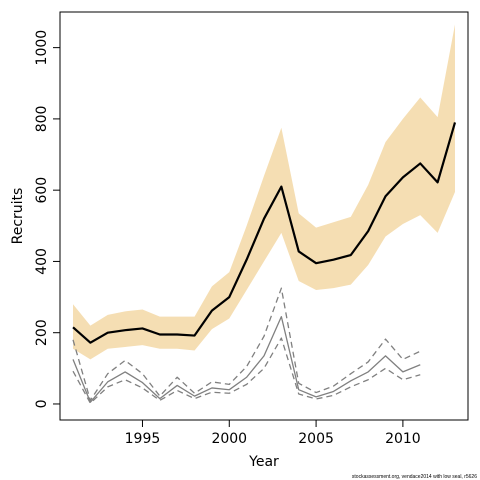 This screenshot has width=480, height=480. I want to click on y-tick-label: 600, so click(42, 190).